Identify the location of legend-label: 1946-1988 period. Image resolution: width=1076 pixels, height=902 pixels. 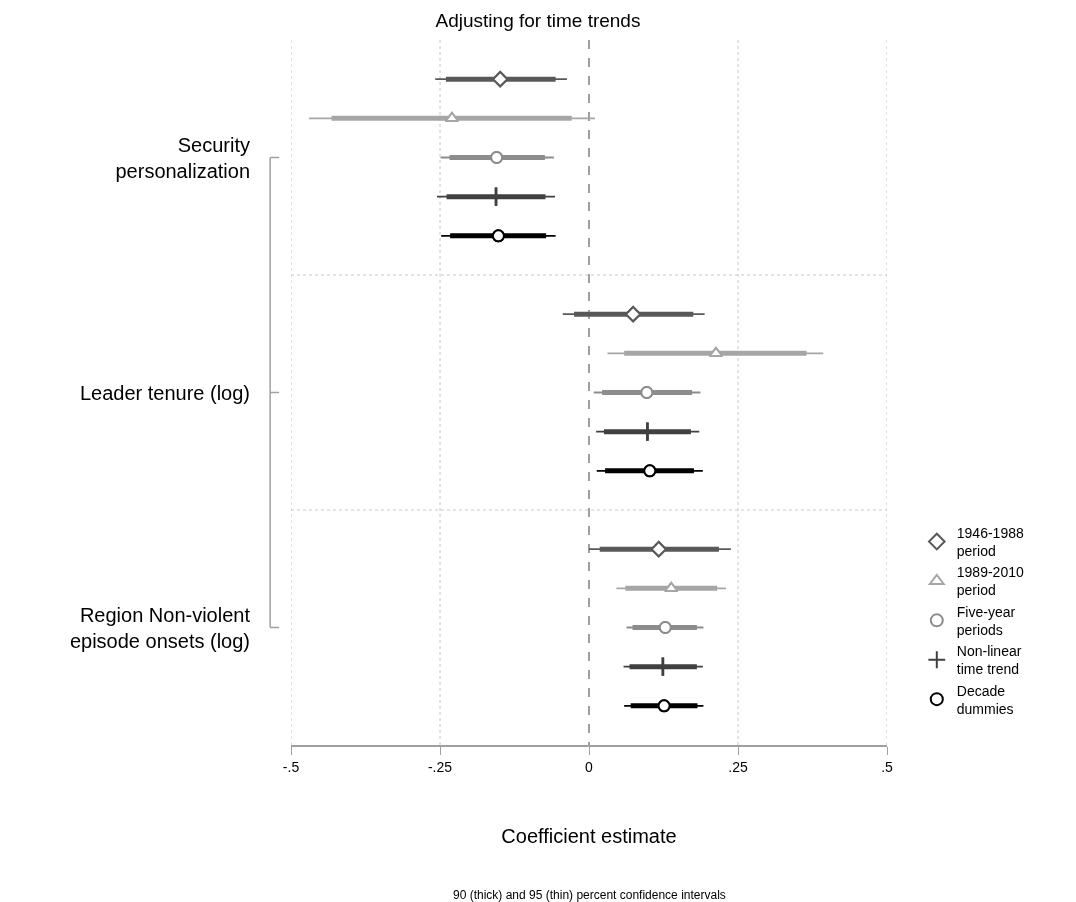
(990, 542).